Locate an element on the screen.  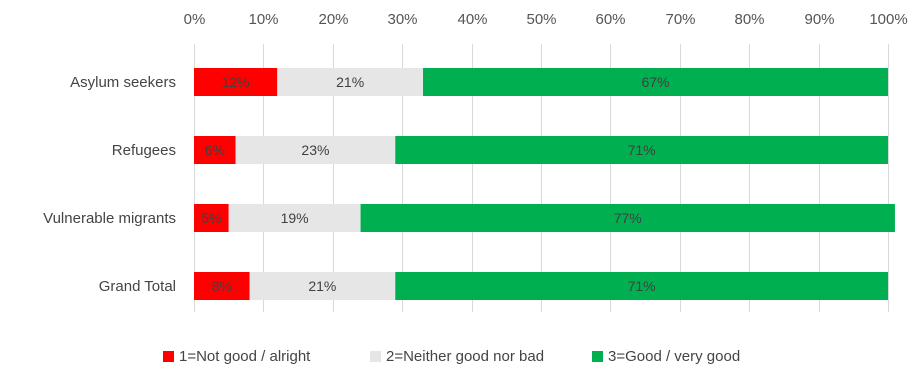
x-axis-ticks: 0% 10% 20% 30% 40% 50% 60% 70% 80% 90% 100% is located at coordinates (546, 19).